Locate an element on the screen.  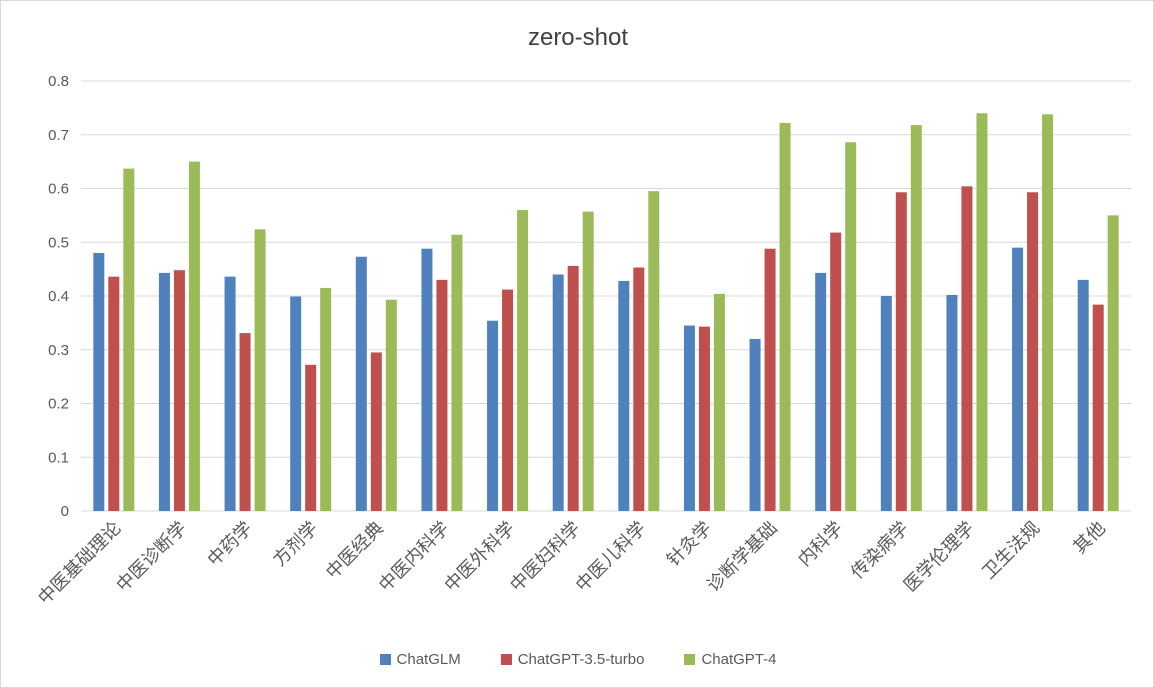
legend: ChatGLM ChatGPT-3.5-turbo ChatGPT-4 is located at coordinates (577, 659).